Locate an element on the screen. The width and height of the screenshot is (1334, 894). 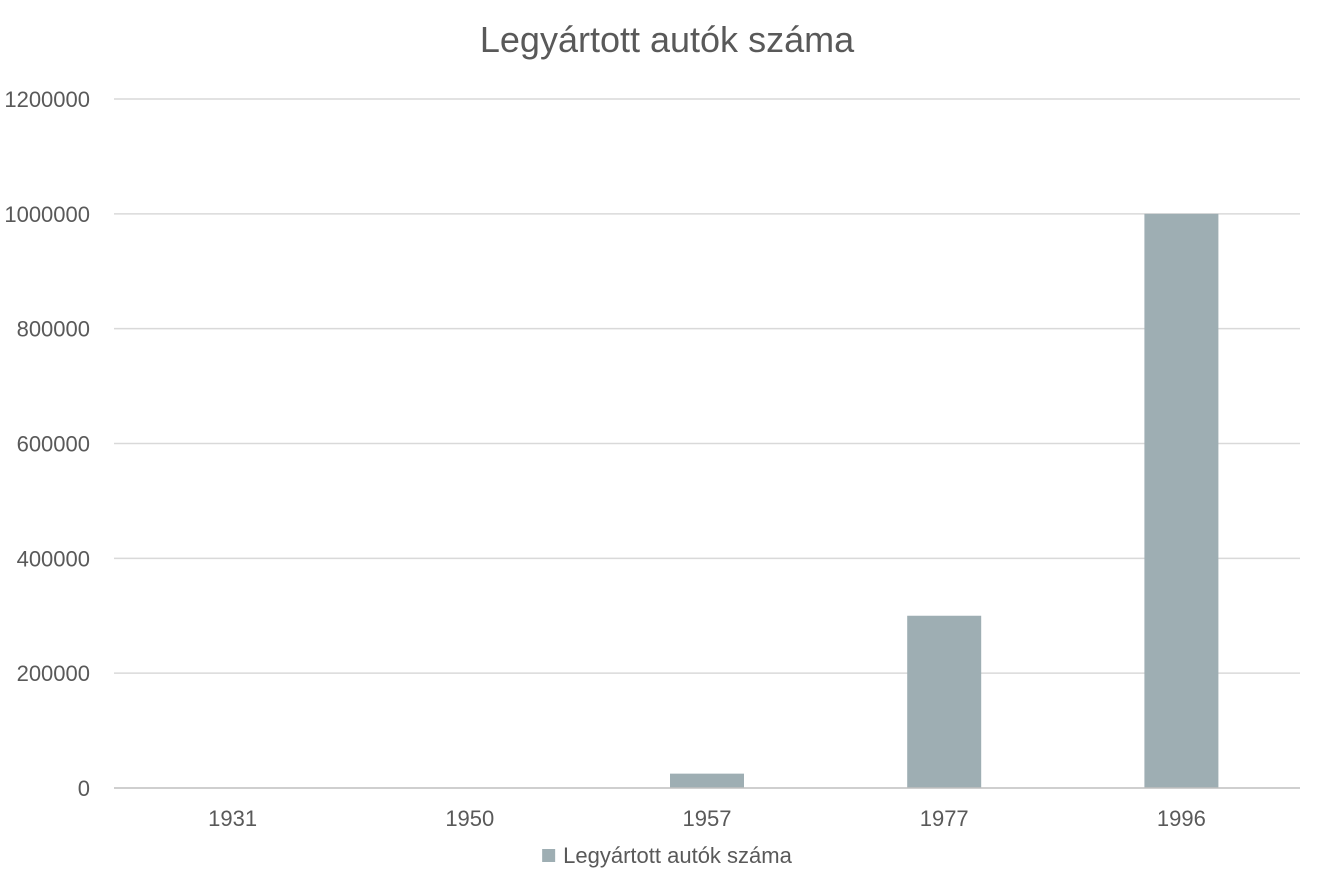
chart-title: Legyártott autók száma is located at coordinates (667, 39).